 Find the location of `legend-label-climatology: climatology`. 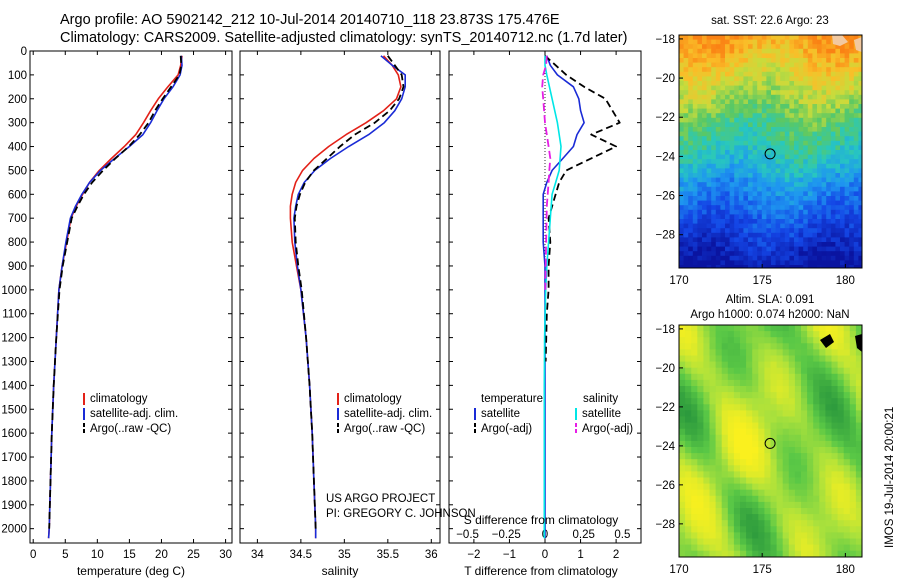

legend-label-climatology: climatology is located at coordinates (373, 399).